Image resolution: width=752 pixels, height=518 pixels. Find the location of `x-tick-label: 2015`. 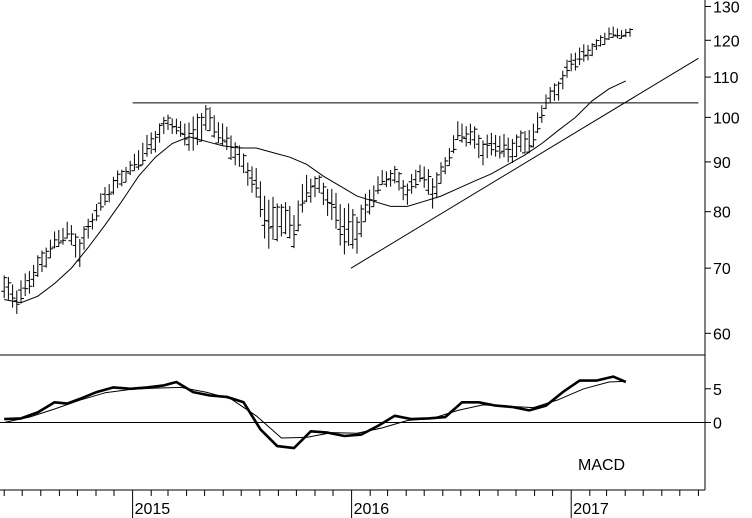

x-tick-label: 2015 is located at coordinates (153, 509).